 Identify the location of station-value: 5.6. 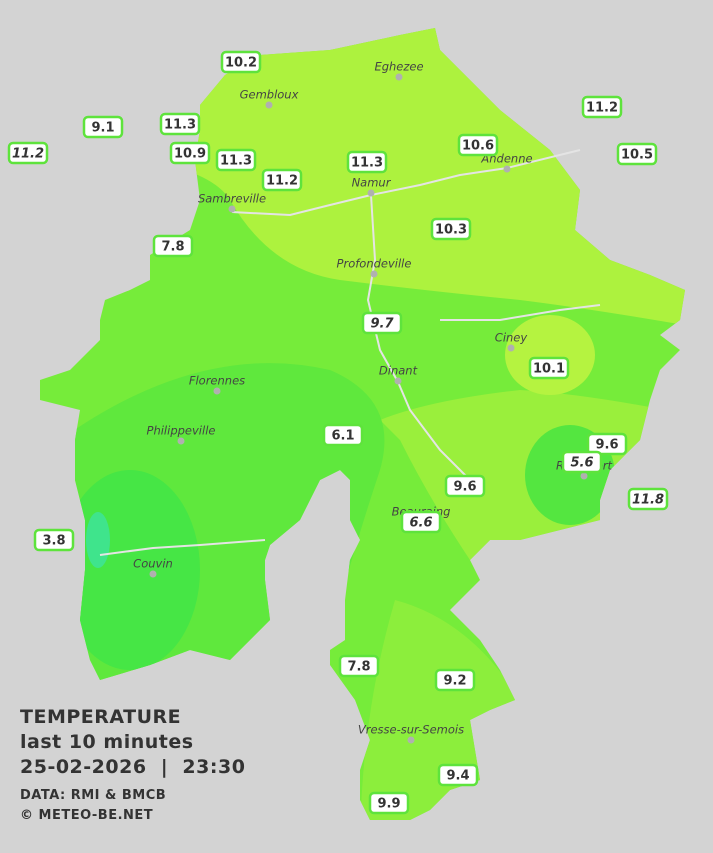
(581, 463).